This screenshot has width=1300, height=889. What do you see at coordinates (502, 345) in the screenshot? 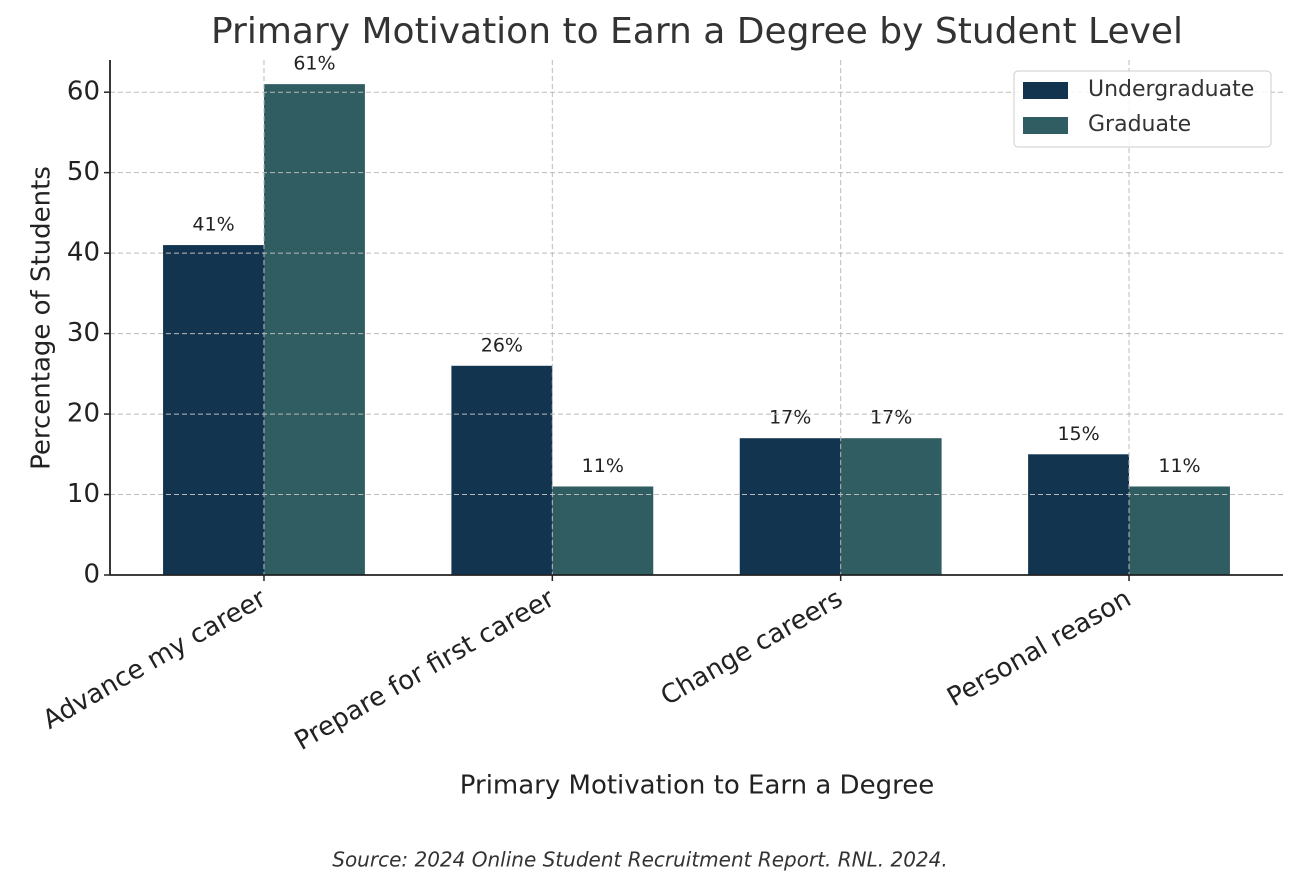
I see `value-label: 26%` at bounding box center [502, 345].